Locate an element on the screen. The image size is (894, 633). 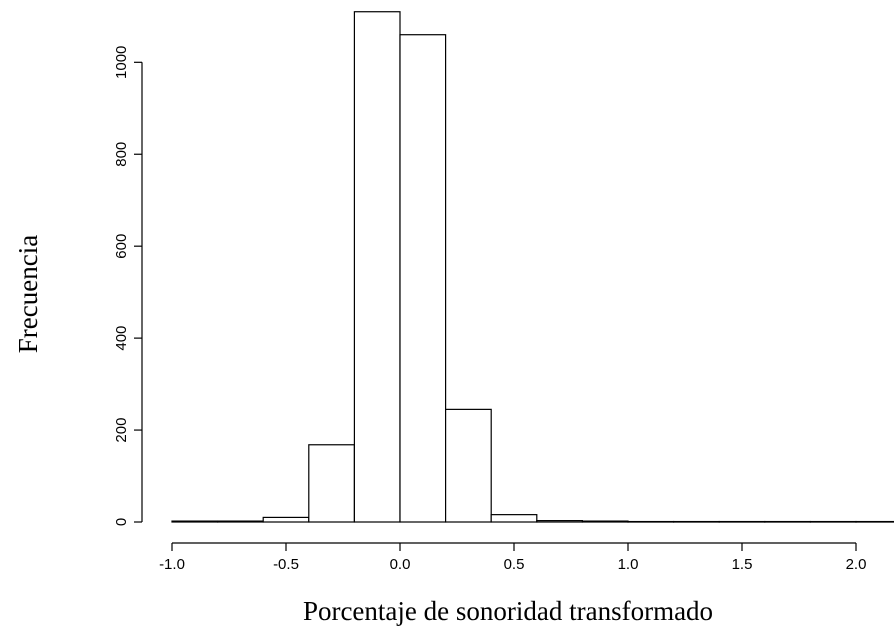
y-axis-title: Frecuencia is located at coordinates (28, 294).